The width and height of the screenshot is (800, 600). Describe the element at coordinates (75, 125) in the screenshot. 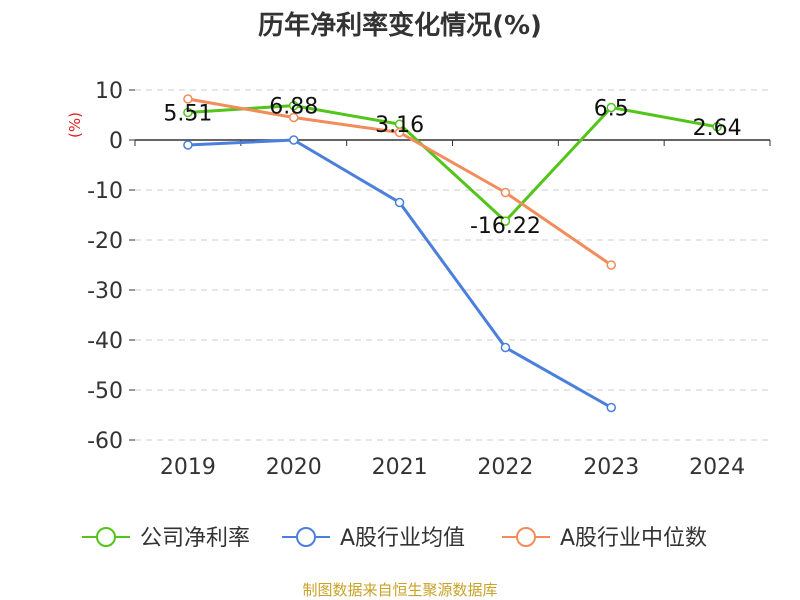

I see `y-axis-unit-label: (%)` at that location.